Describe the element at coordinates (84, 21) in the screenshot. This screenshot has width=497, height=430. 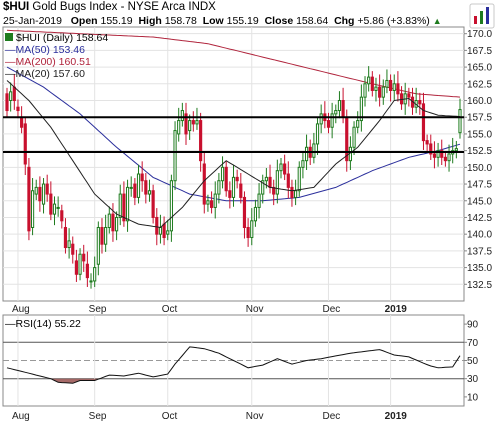
I see `open-label: Open` at that location.